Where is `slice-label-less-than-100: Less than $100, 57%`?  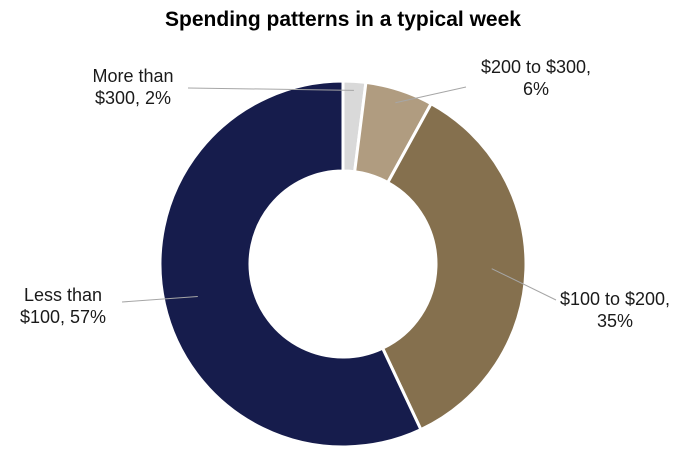
slice-label-less-than-100: Less than $100, 57% is located at coordinates (63, 306).